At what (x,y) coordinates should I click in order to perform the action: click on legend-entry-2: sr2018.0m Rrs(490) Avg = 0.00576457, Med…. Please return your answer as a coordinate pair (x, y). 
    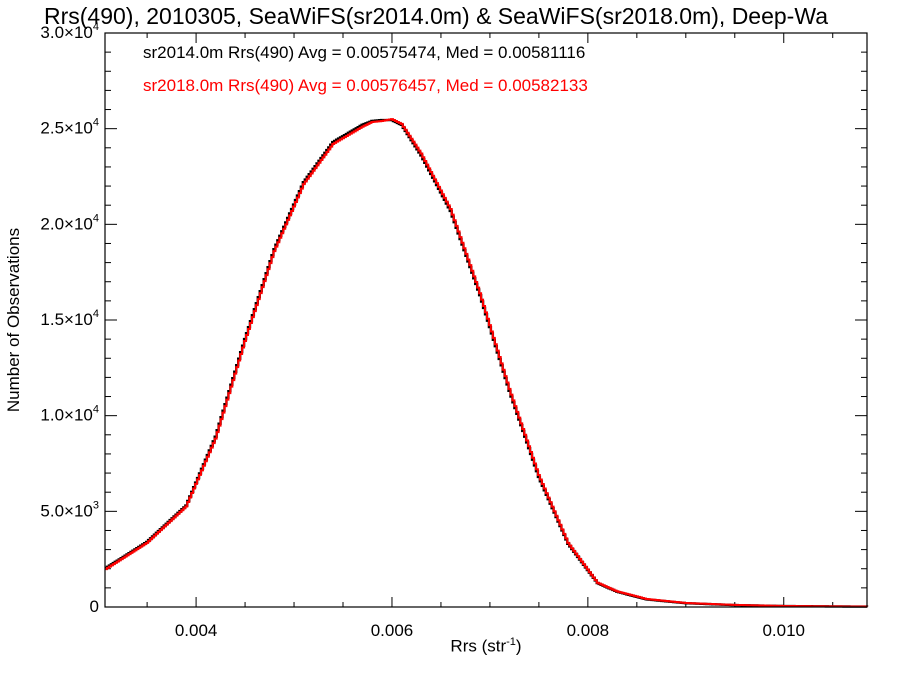
    Looking at the image, I should click on (365, 85).